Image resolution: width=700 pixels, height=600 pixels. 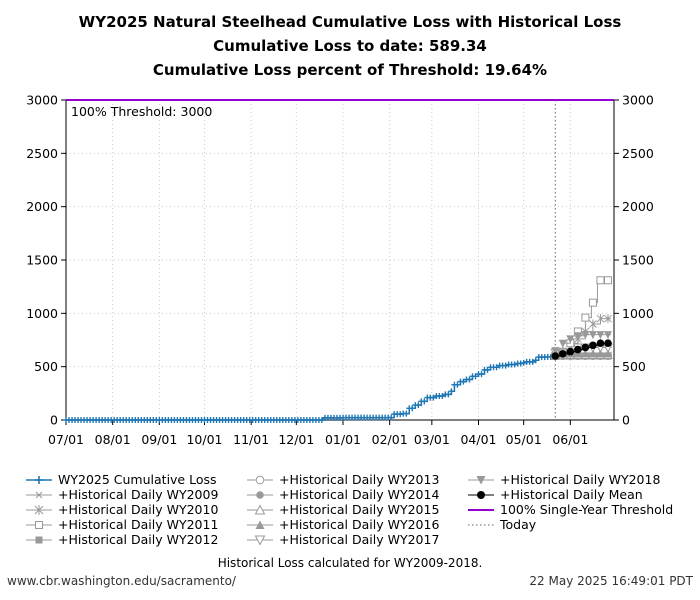 What do you see at coordinates (359, 494) in the screenshot?
I see `legend-label-wy2014: +Historical Daily WY2014` at bounding box center [359, 494].